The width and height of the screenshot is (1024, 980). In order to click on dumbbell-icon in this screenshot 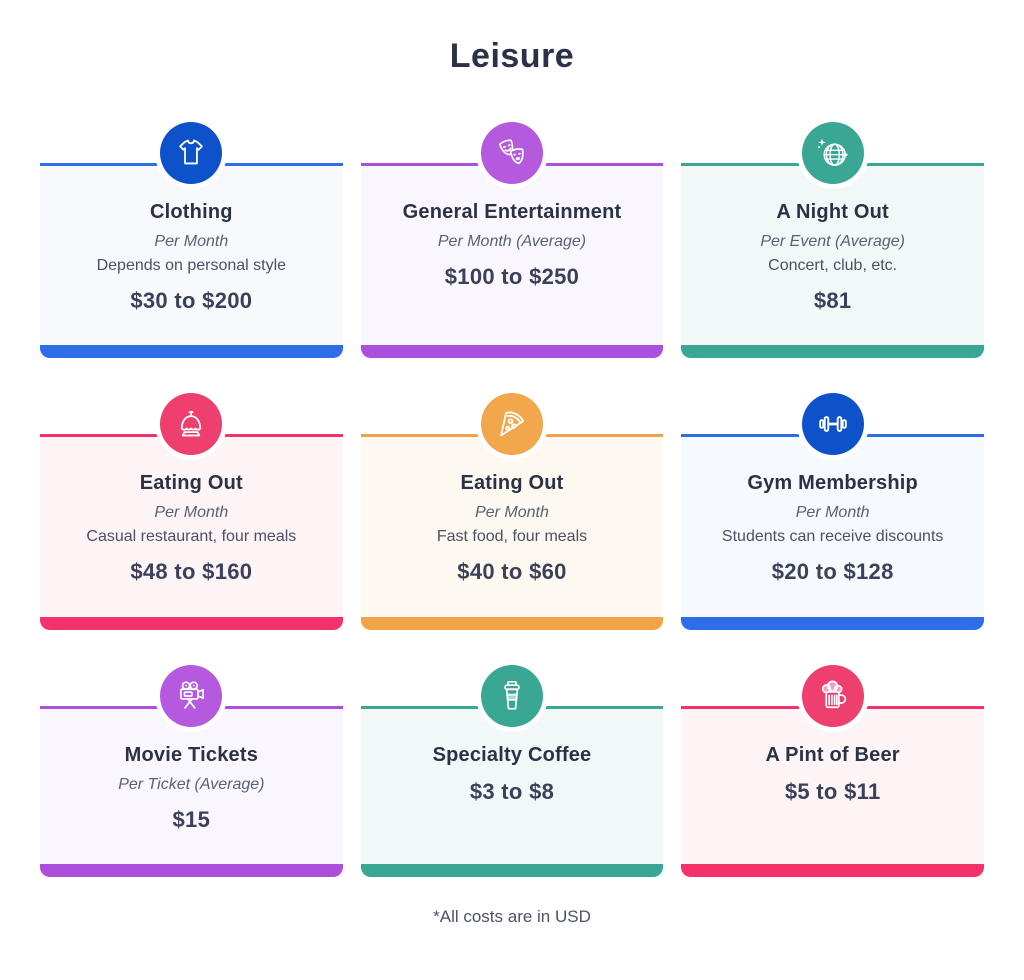, I will do `click(833, 424)`.